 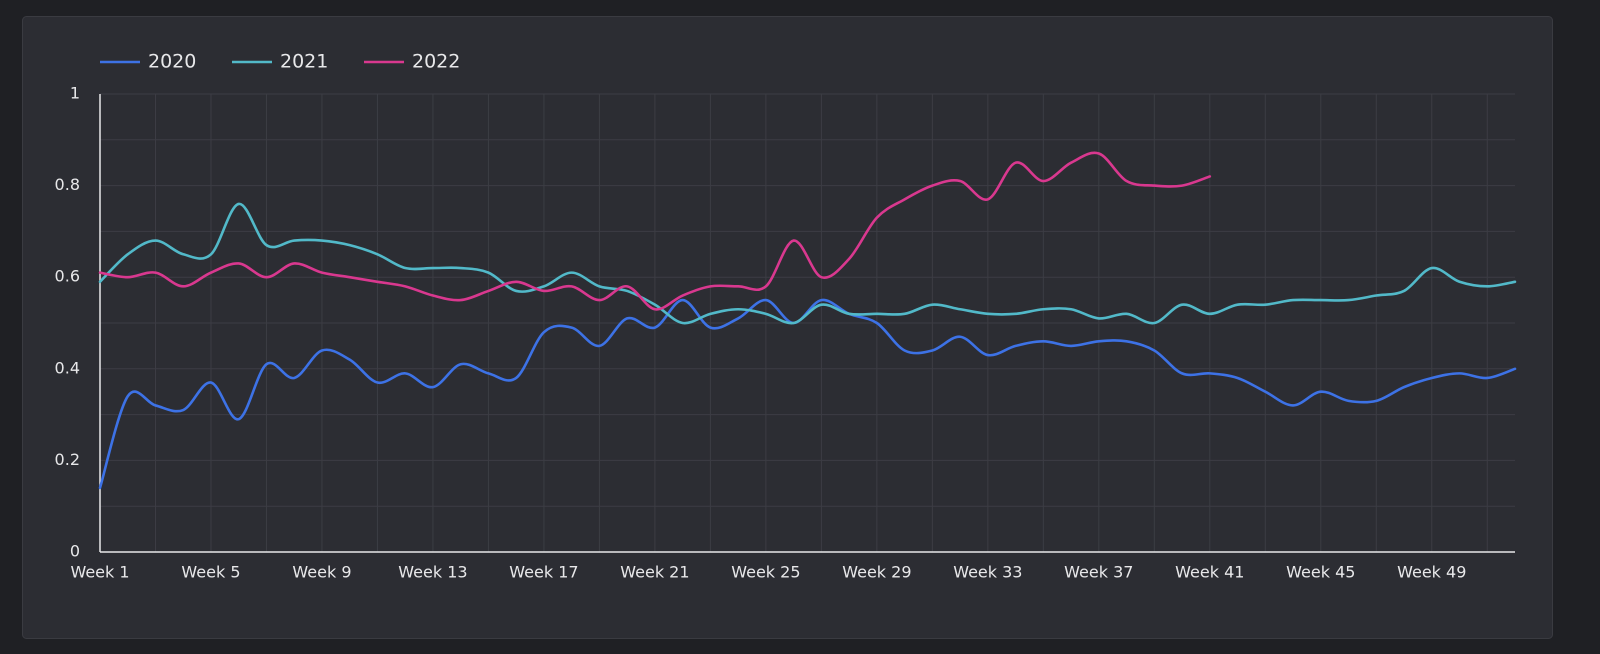 I want to click on x-tick-label: Week 21, so click(x=654, y=572).